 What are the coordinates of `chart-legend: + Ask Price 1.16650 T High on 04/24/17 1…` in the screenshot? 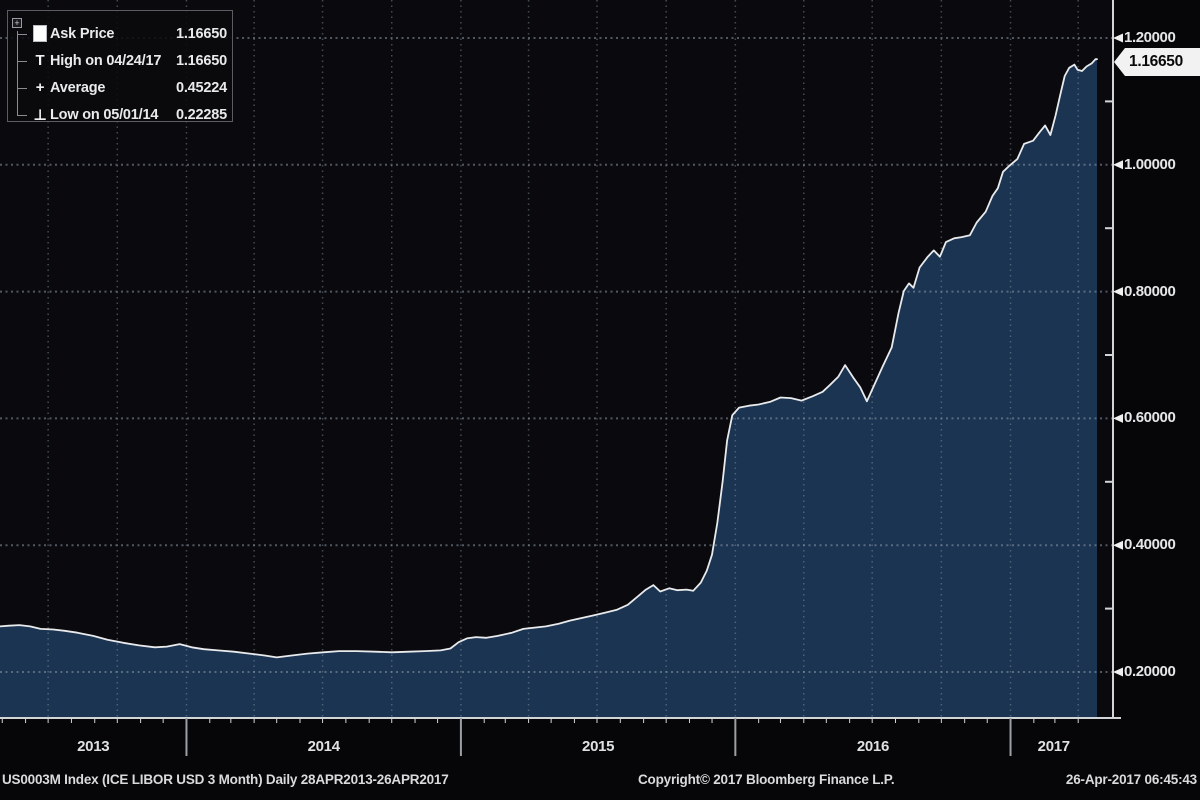 It's located at (120, 67).